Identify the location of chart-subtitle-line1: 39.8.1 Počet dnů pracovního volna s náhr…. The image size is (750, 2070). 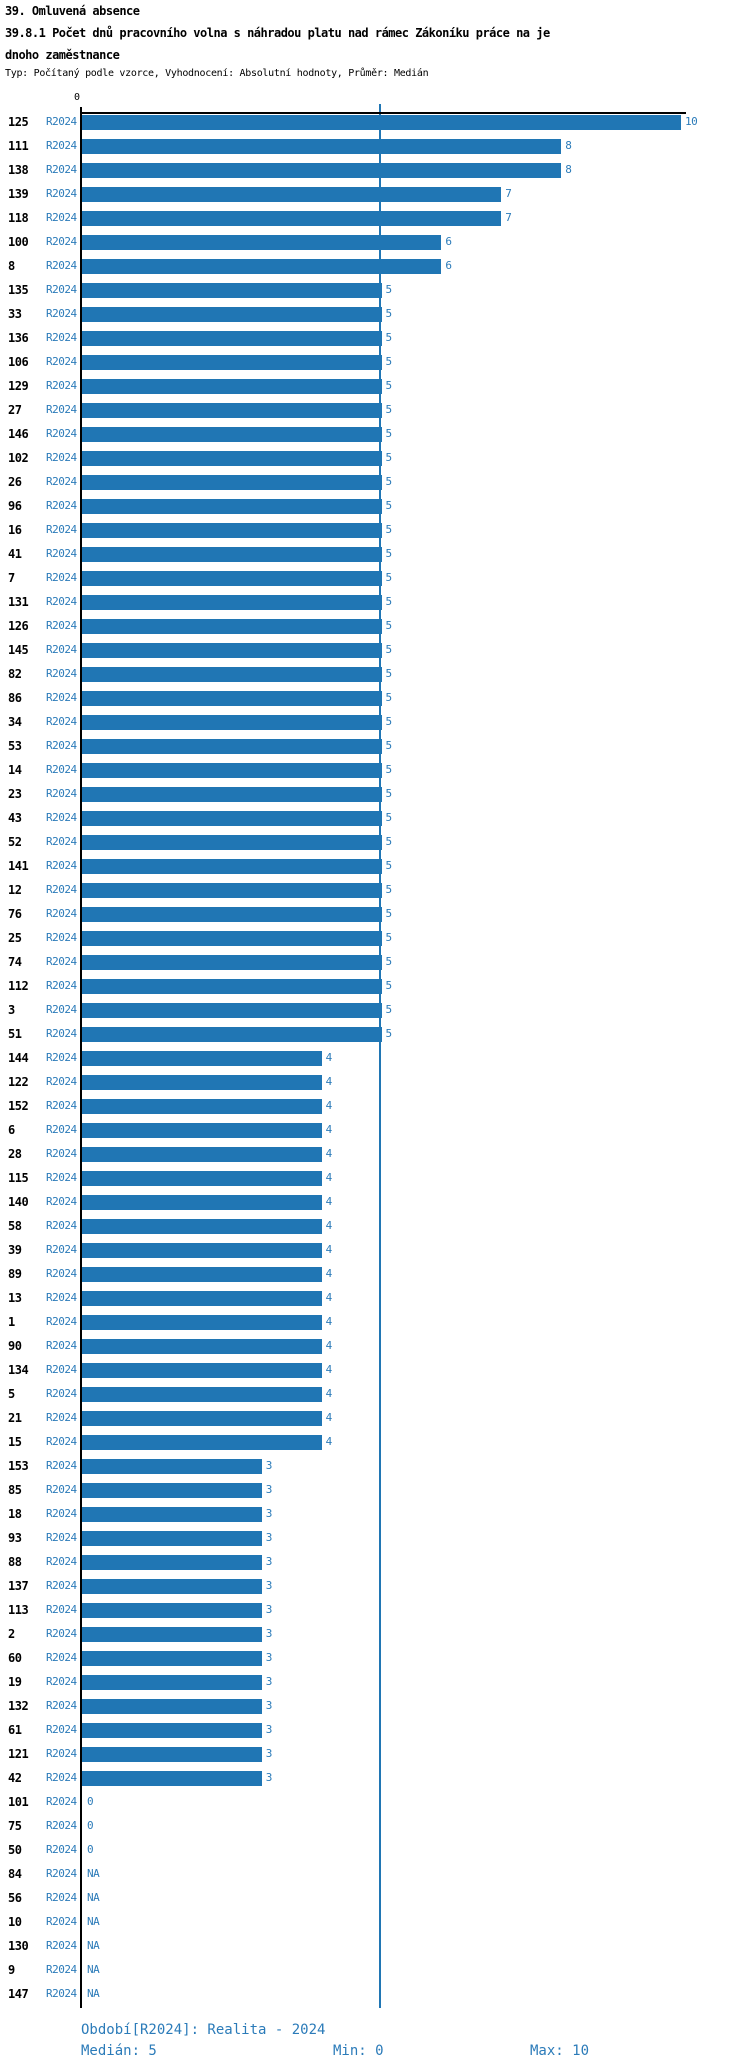
(277, 33).